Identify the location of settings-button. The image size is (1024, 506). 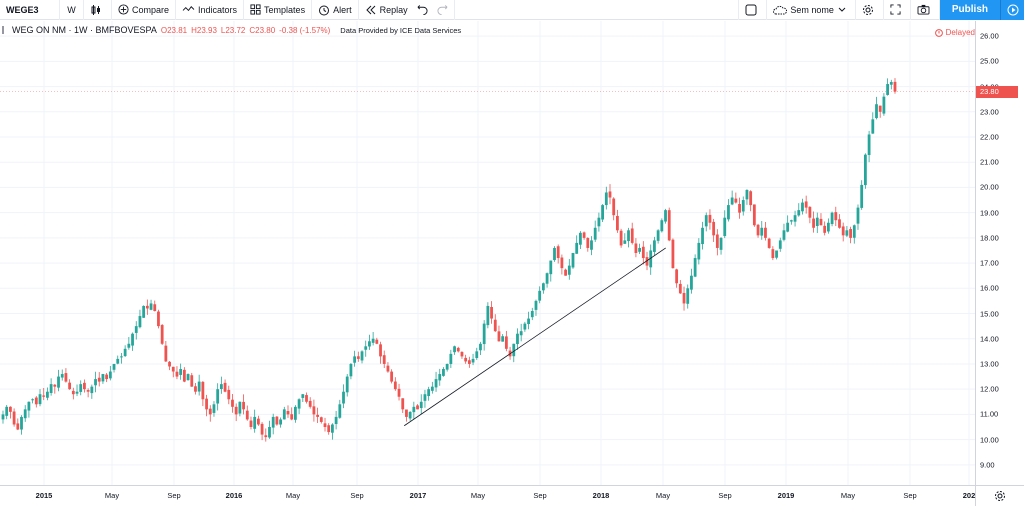
(870, 10).